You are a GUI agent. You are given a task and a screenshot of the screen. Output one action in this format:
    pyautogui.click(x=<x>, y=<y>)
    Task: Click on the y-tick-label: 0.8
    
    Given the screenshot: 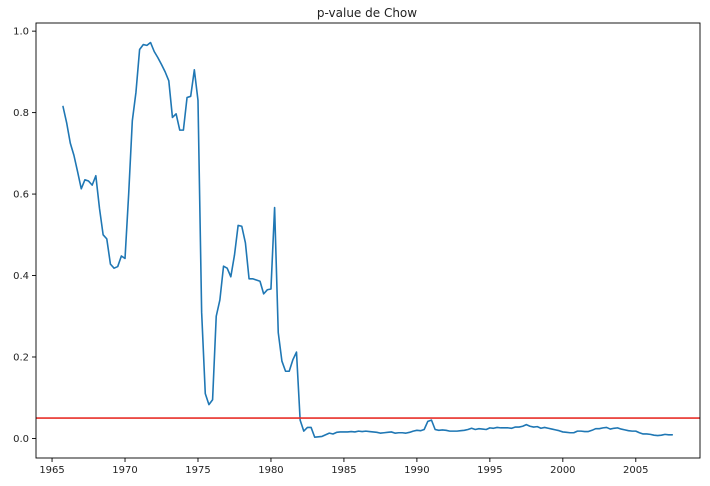 What is the action you would take?
    pyautogui.click(x=21, y=113)
    